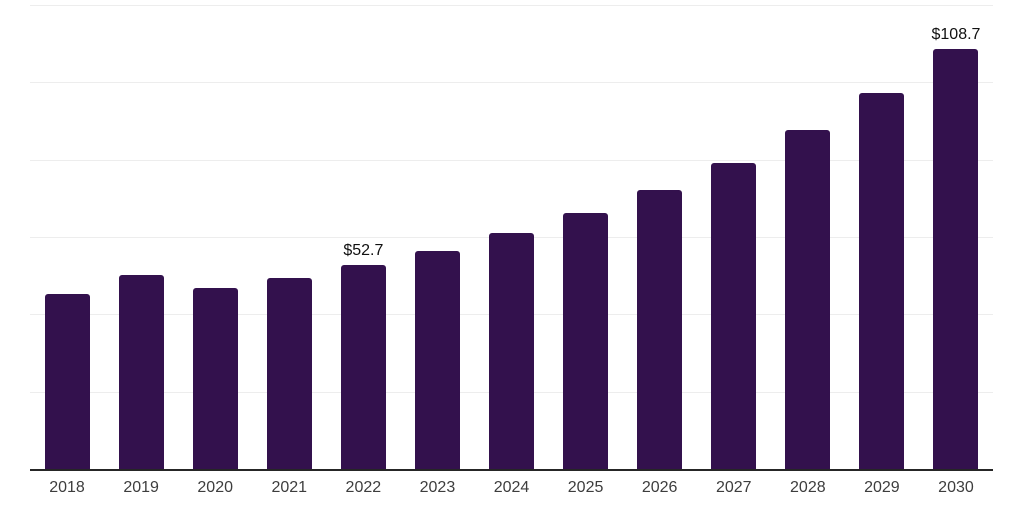 This screenshot has width=1024, height=512. Describe the element at coordinates (956, 487) in the screenshot. I see `x-tick-2030: 2030` at that location.